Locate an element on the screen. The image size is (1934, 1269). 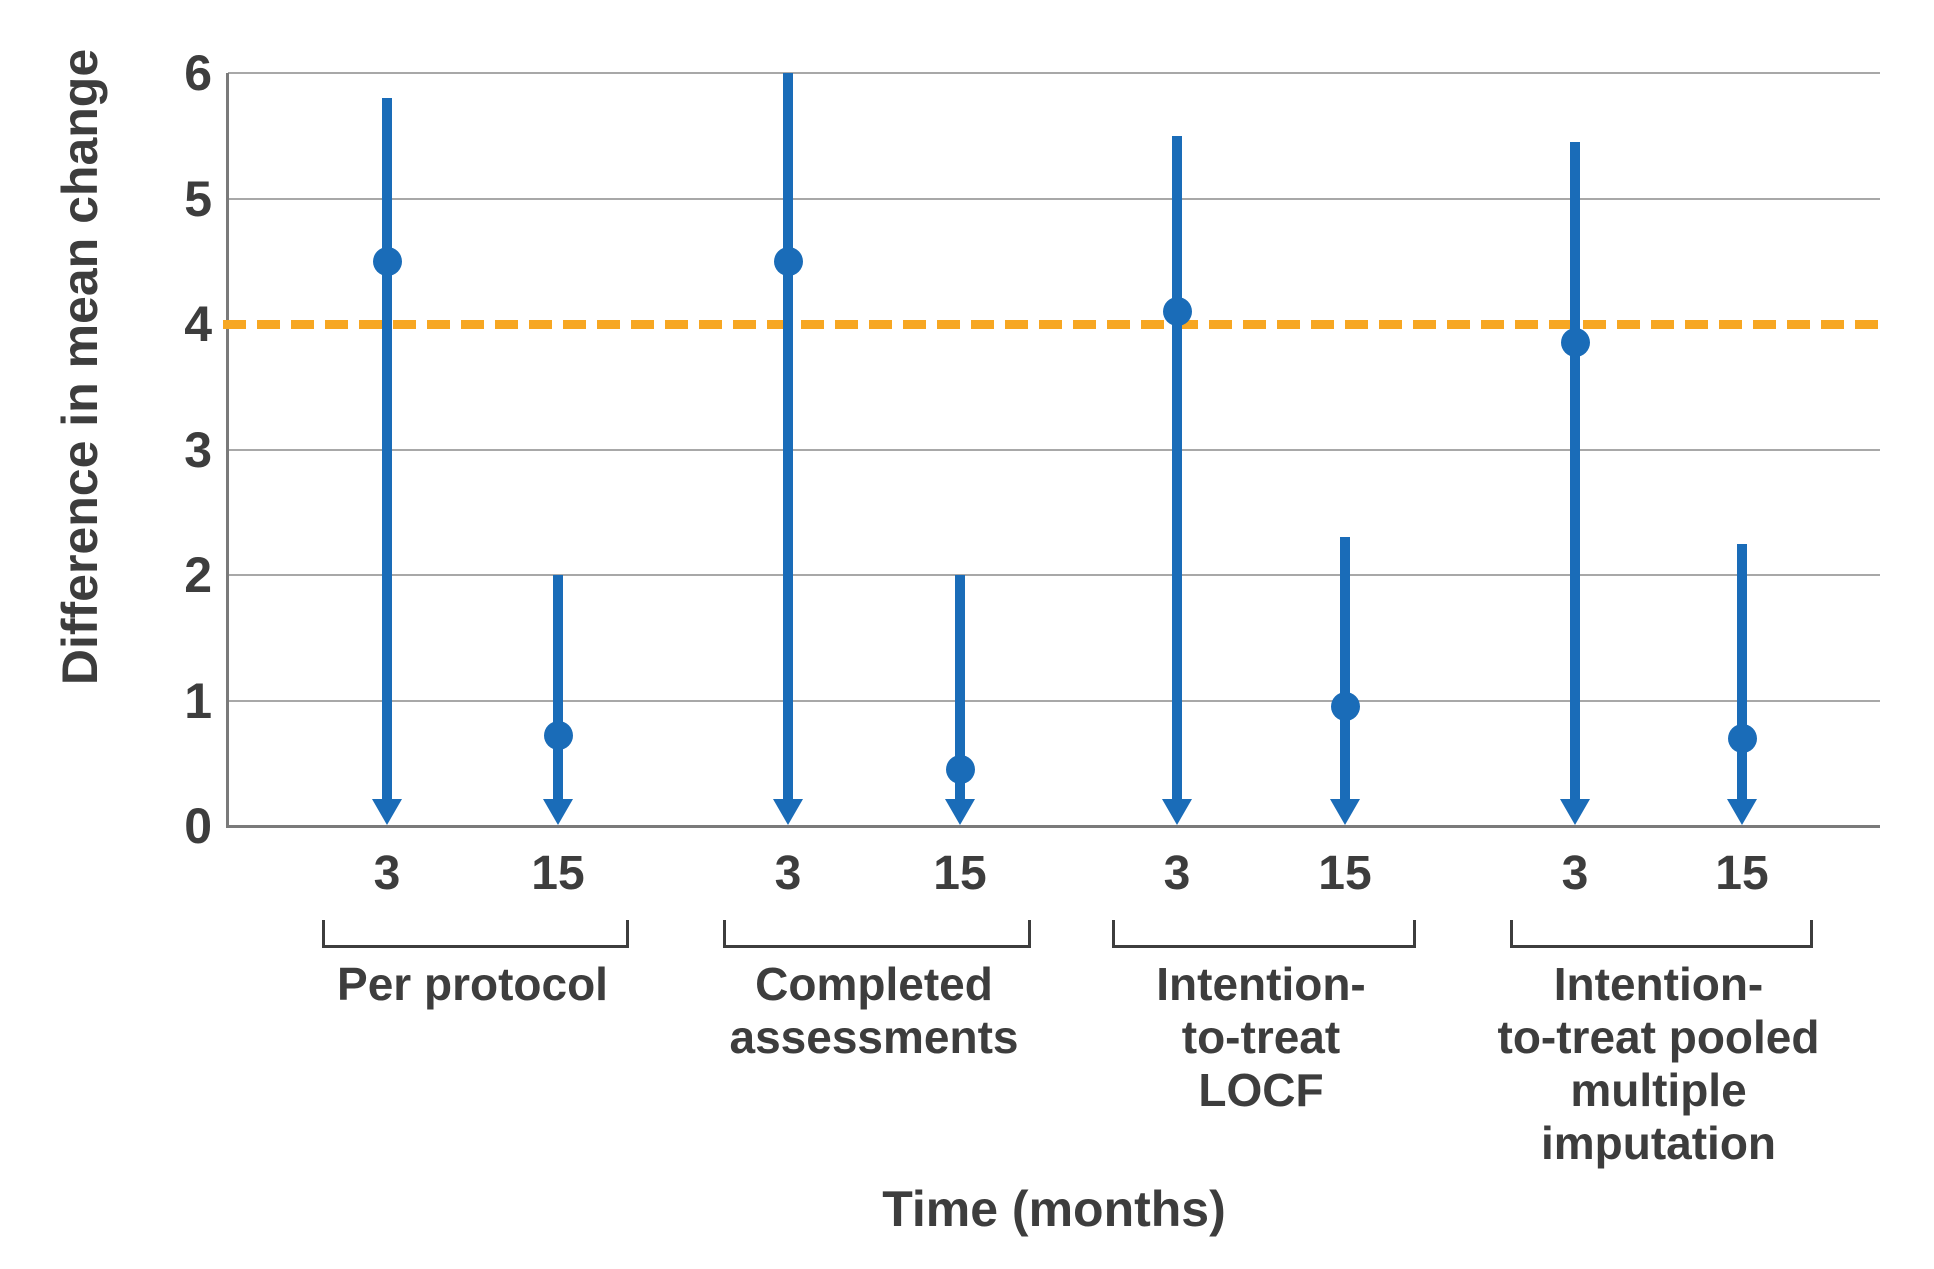
x-axis-title: Time (months) is located at coordinates (1054, 1209).